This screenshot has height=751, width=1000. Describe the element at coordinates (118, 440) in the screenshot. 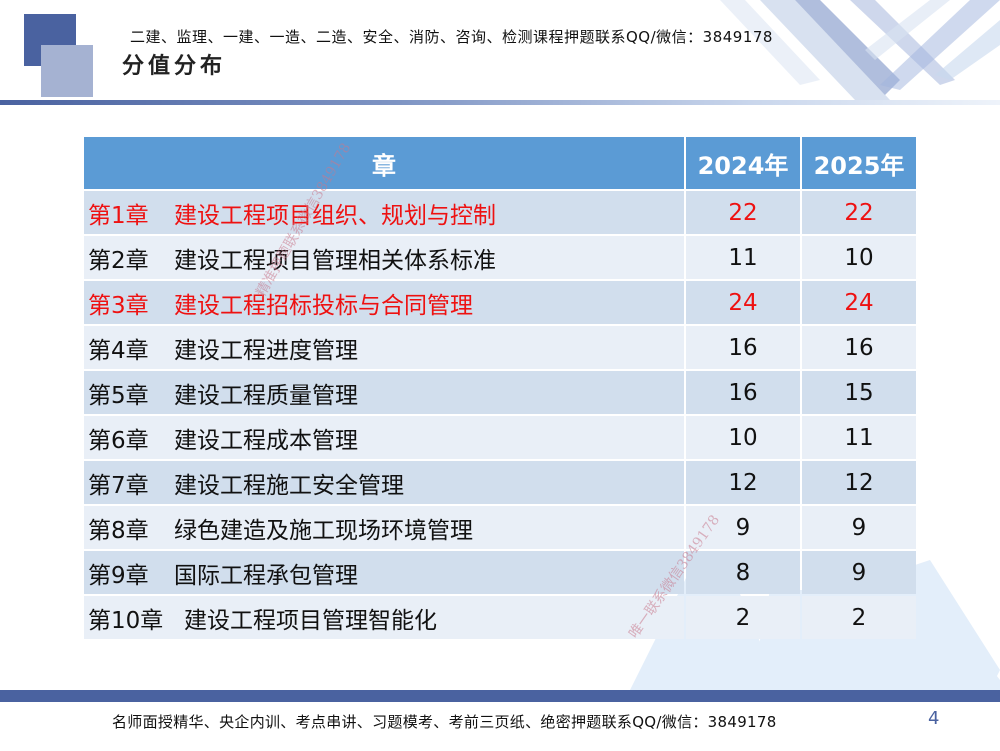

I see `chapter-number: 第6章` at that location.